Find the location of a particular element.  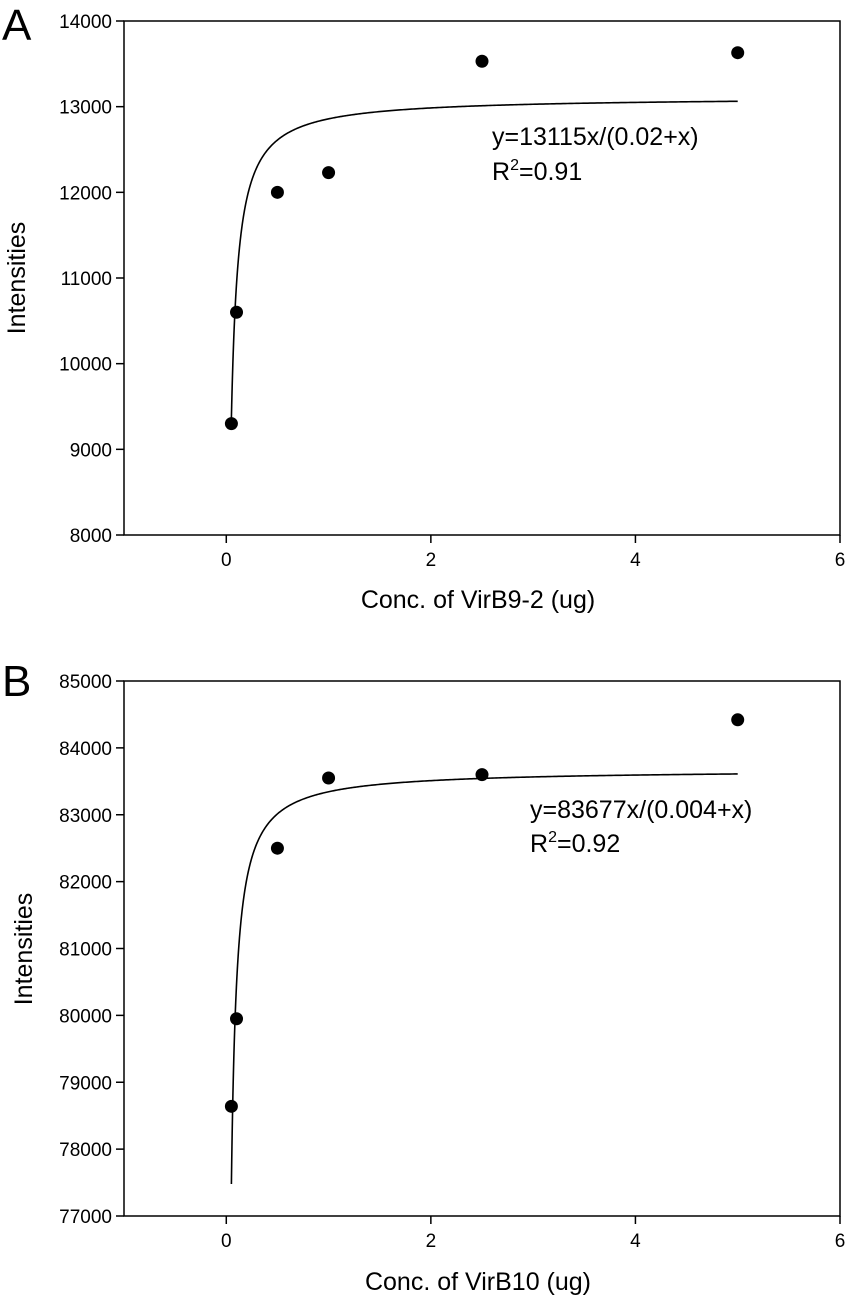

chart-a-r-squared: R2=0.91 is located at coordinates (537, 171).